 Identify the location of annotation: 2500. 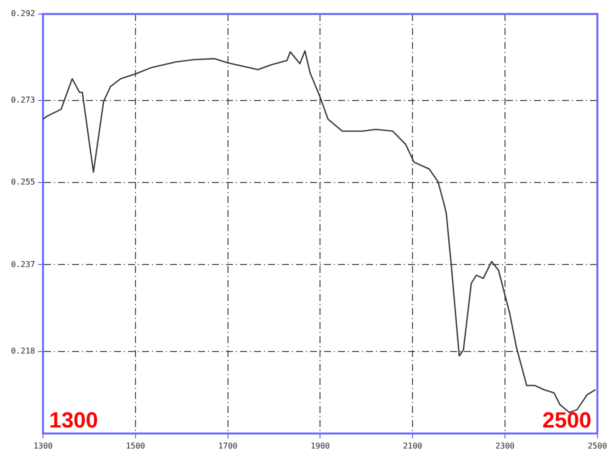
(567, 419).